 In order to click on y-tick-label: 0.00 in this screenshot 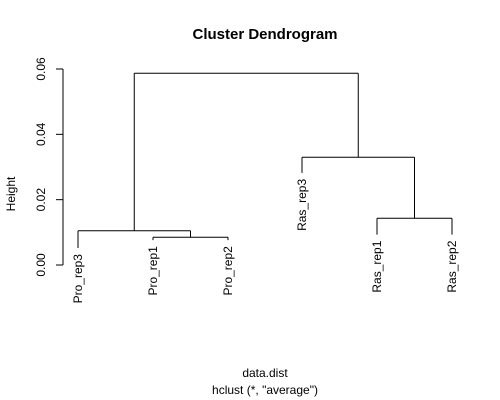, I will do `click(41, 265)`.